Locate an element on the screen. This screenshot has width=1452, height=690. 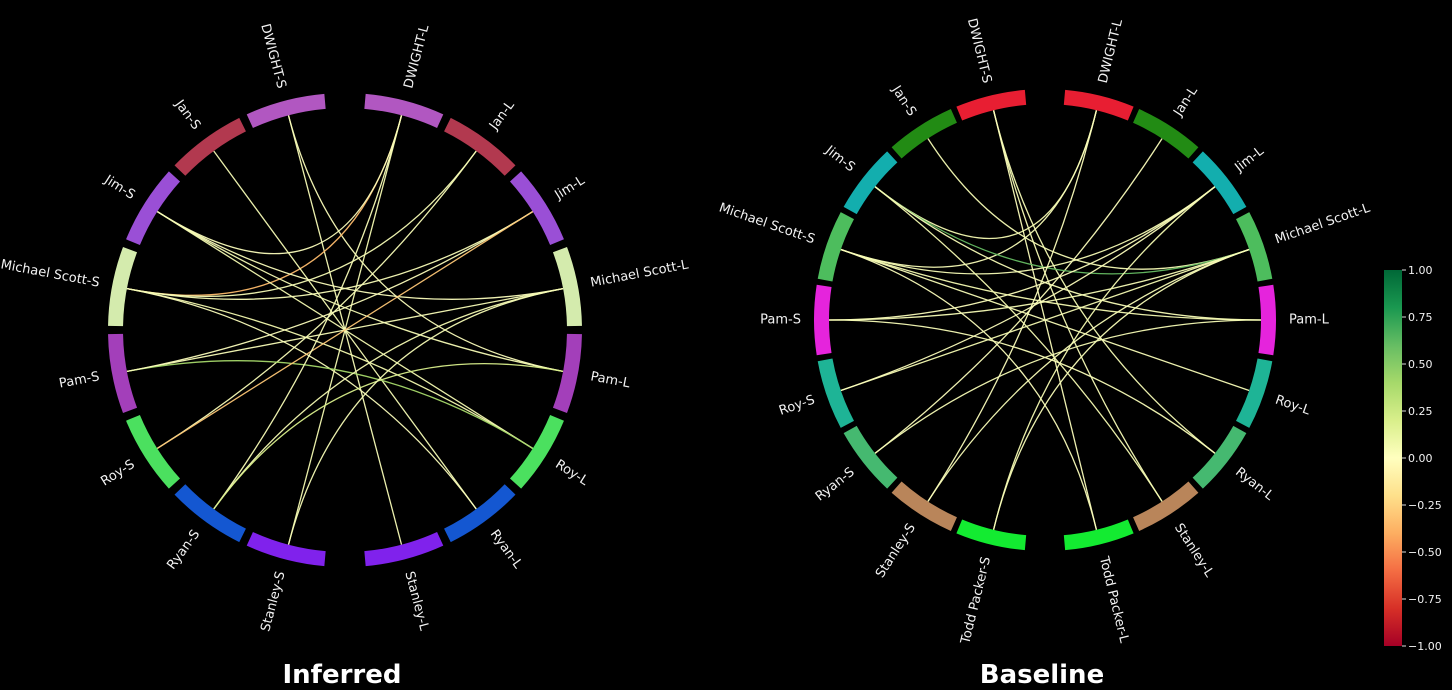
node-label-todd-packer-s: Todd Packer-S is located at coordinates (976, 600).